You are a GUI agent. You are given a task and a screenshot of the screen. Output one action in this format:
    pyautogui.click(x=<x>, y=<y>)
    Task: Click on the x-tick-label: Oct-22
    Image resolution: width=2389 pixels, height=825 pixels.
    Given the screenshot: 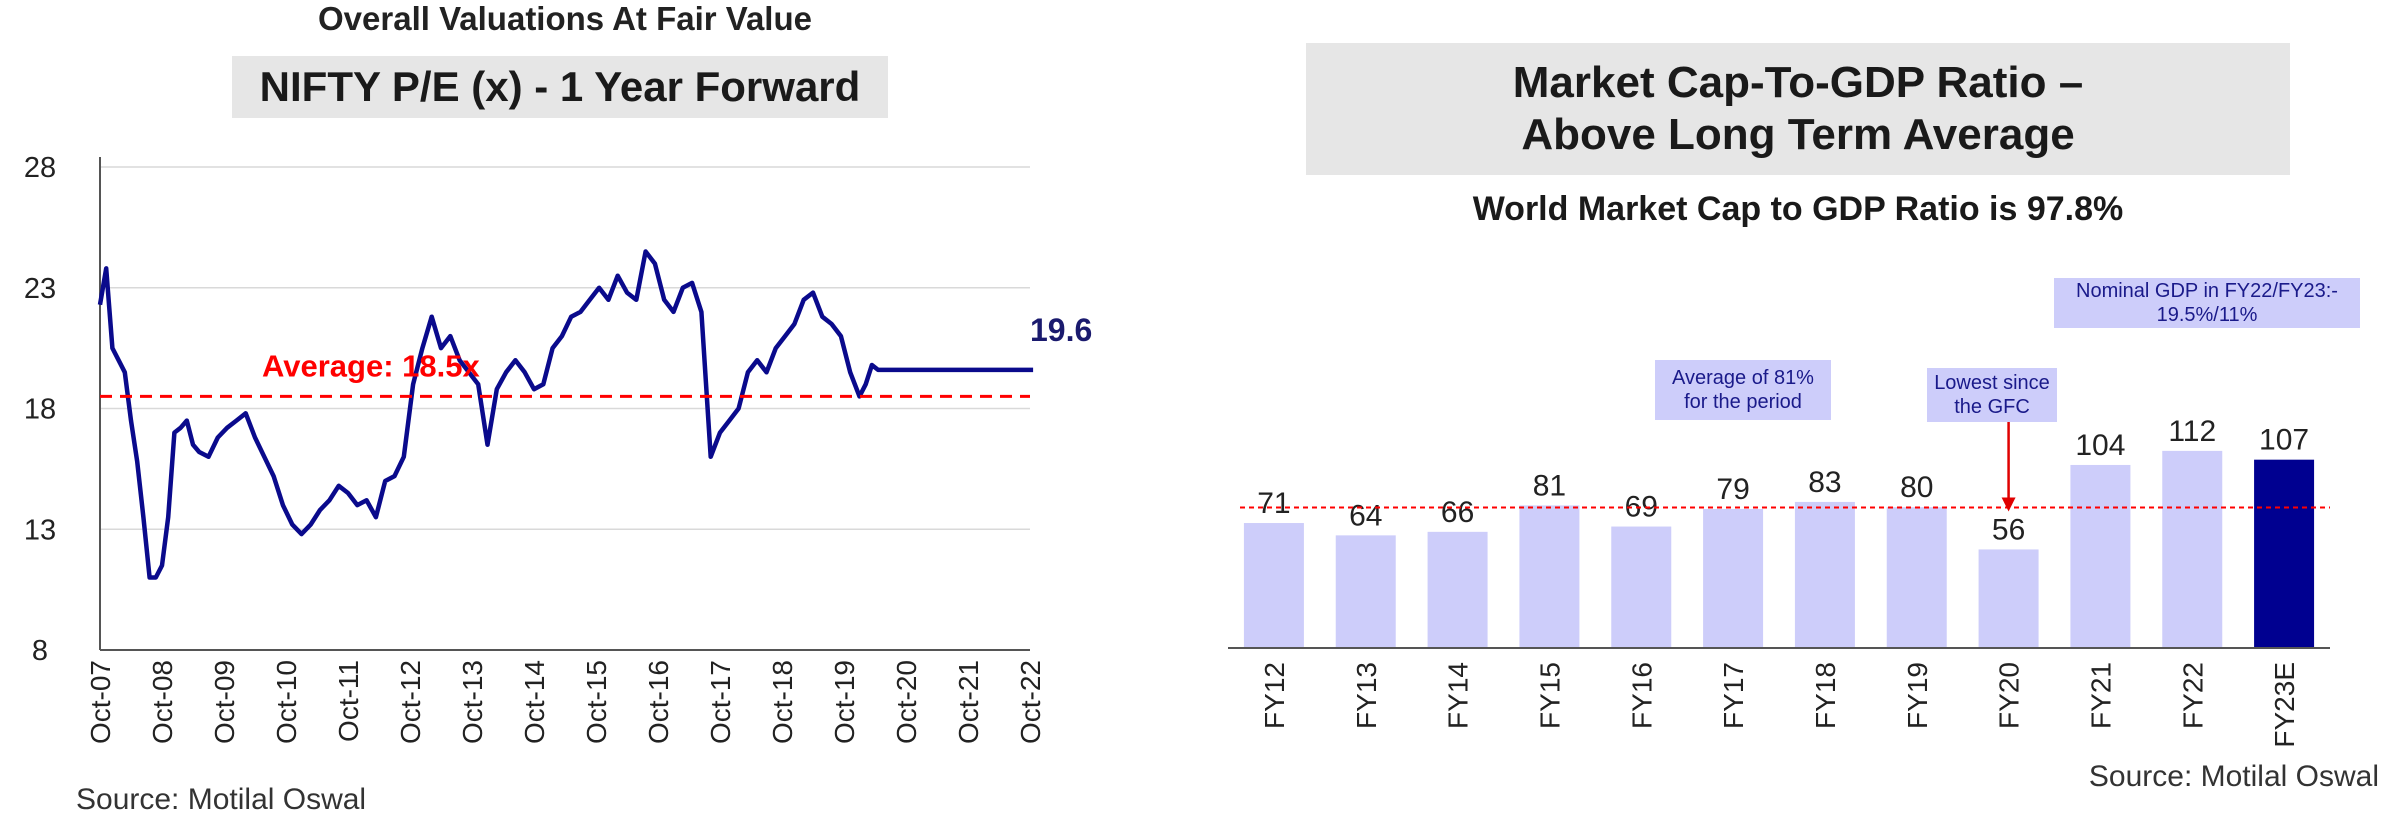 What is the action you would take?
    pyautogui.click(x=1030, y=702)
    